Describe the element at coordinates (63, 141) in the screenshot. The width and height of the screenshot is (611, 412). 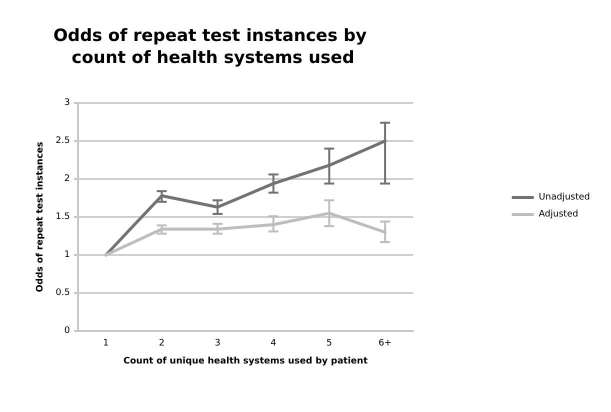
I see `y-tick-label: 2.5` at that location.